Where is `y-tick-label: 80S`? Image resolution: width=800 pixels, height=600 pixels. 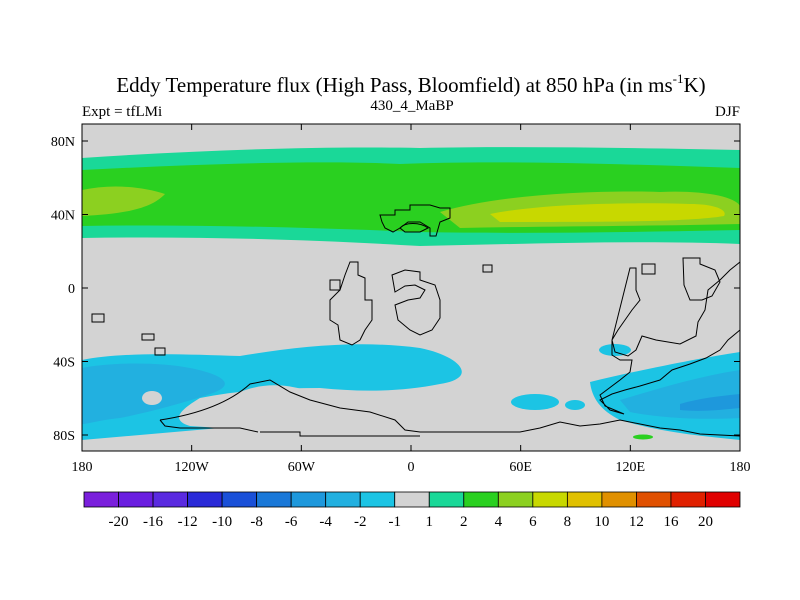
y-tick-label: 80S is located at coordinates (64, 436).